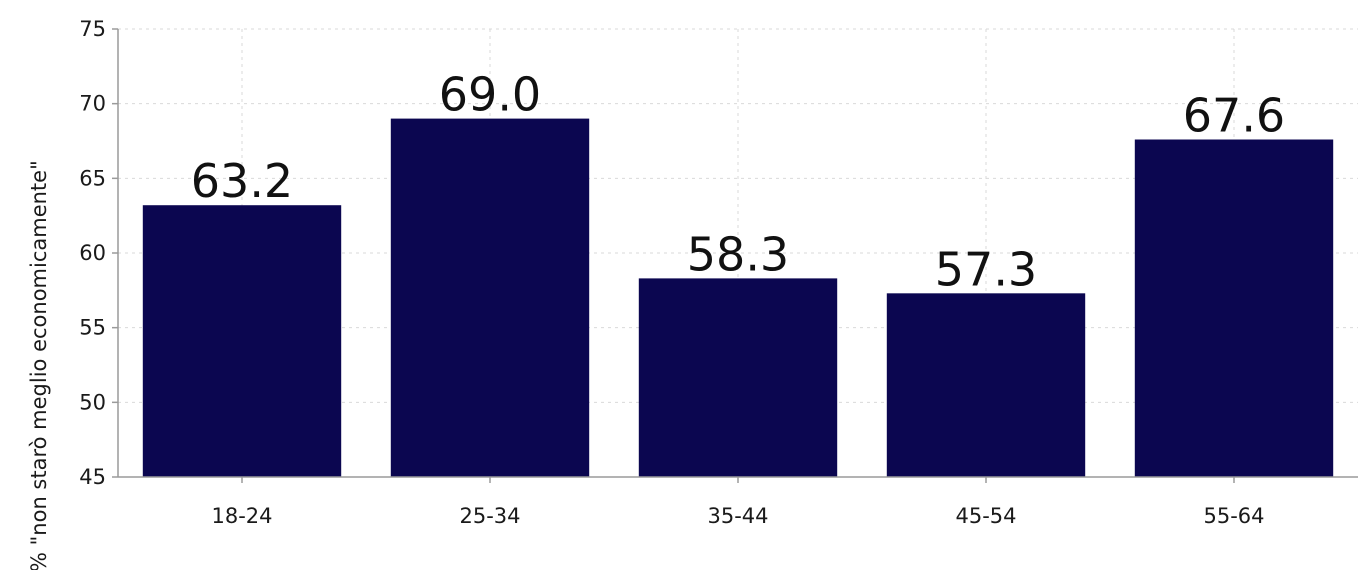  What do you see at coordinates (985, 516) in the screenshot?
I see `x-tick-label: 45-54` at bounding box center [985, 516].